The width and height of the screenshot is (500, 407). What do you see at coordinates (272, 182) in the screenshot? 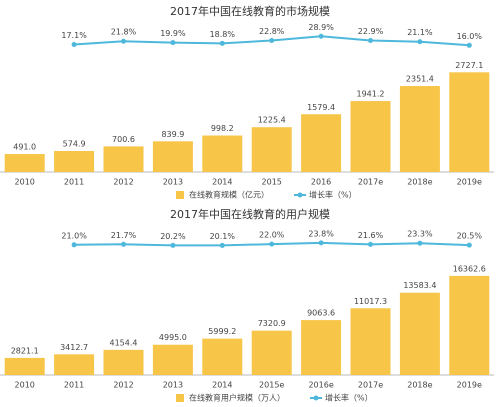
I see `x-tick-label: 2015` at bounding box center [272, 182].